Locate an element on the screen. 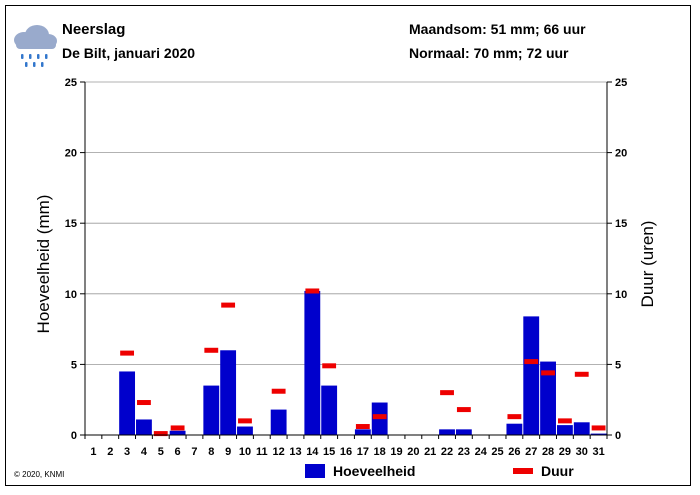  chart-title: Neerslag is located at coordinates (93, 29).